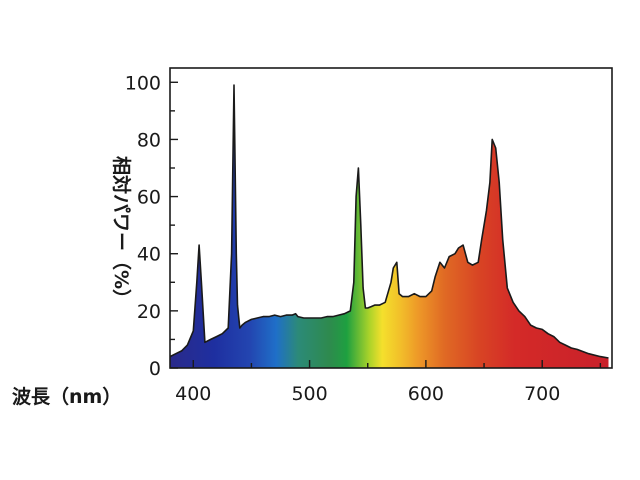  What do you see at coordinates (149, 140) in the screenshot?
I see `y-tick-label-80: 80` at bounding box center [149, 140].